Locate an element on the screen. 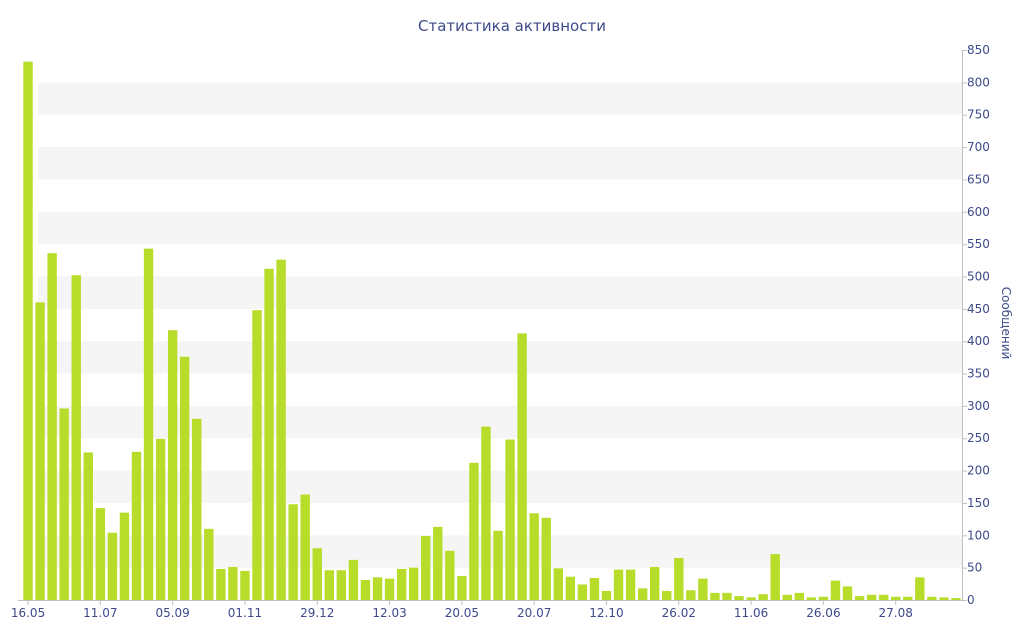 Image resolution: width=1024 pixels, height=640 pixels. x-tick-label: 11.07 is located at coordinates (100, 613).